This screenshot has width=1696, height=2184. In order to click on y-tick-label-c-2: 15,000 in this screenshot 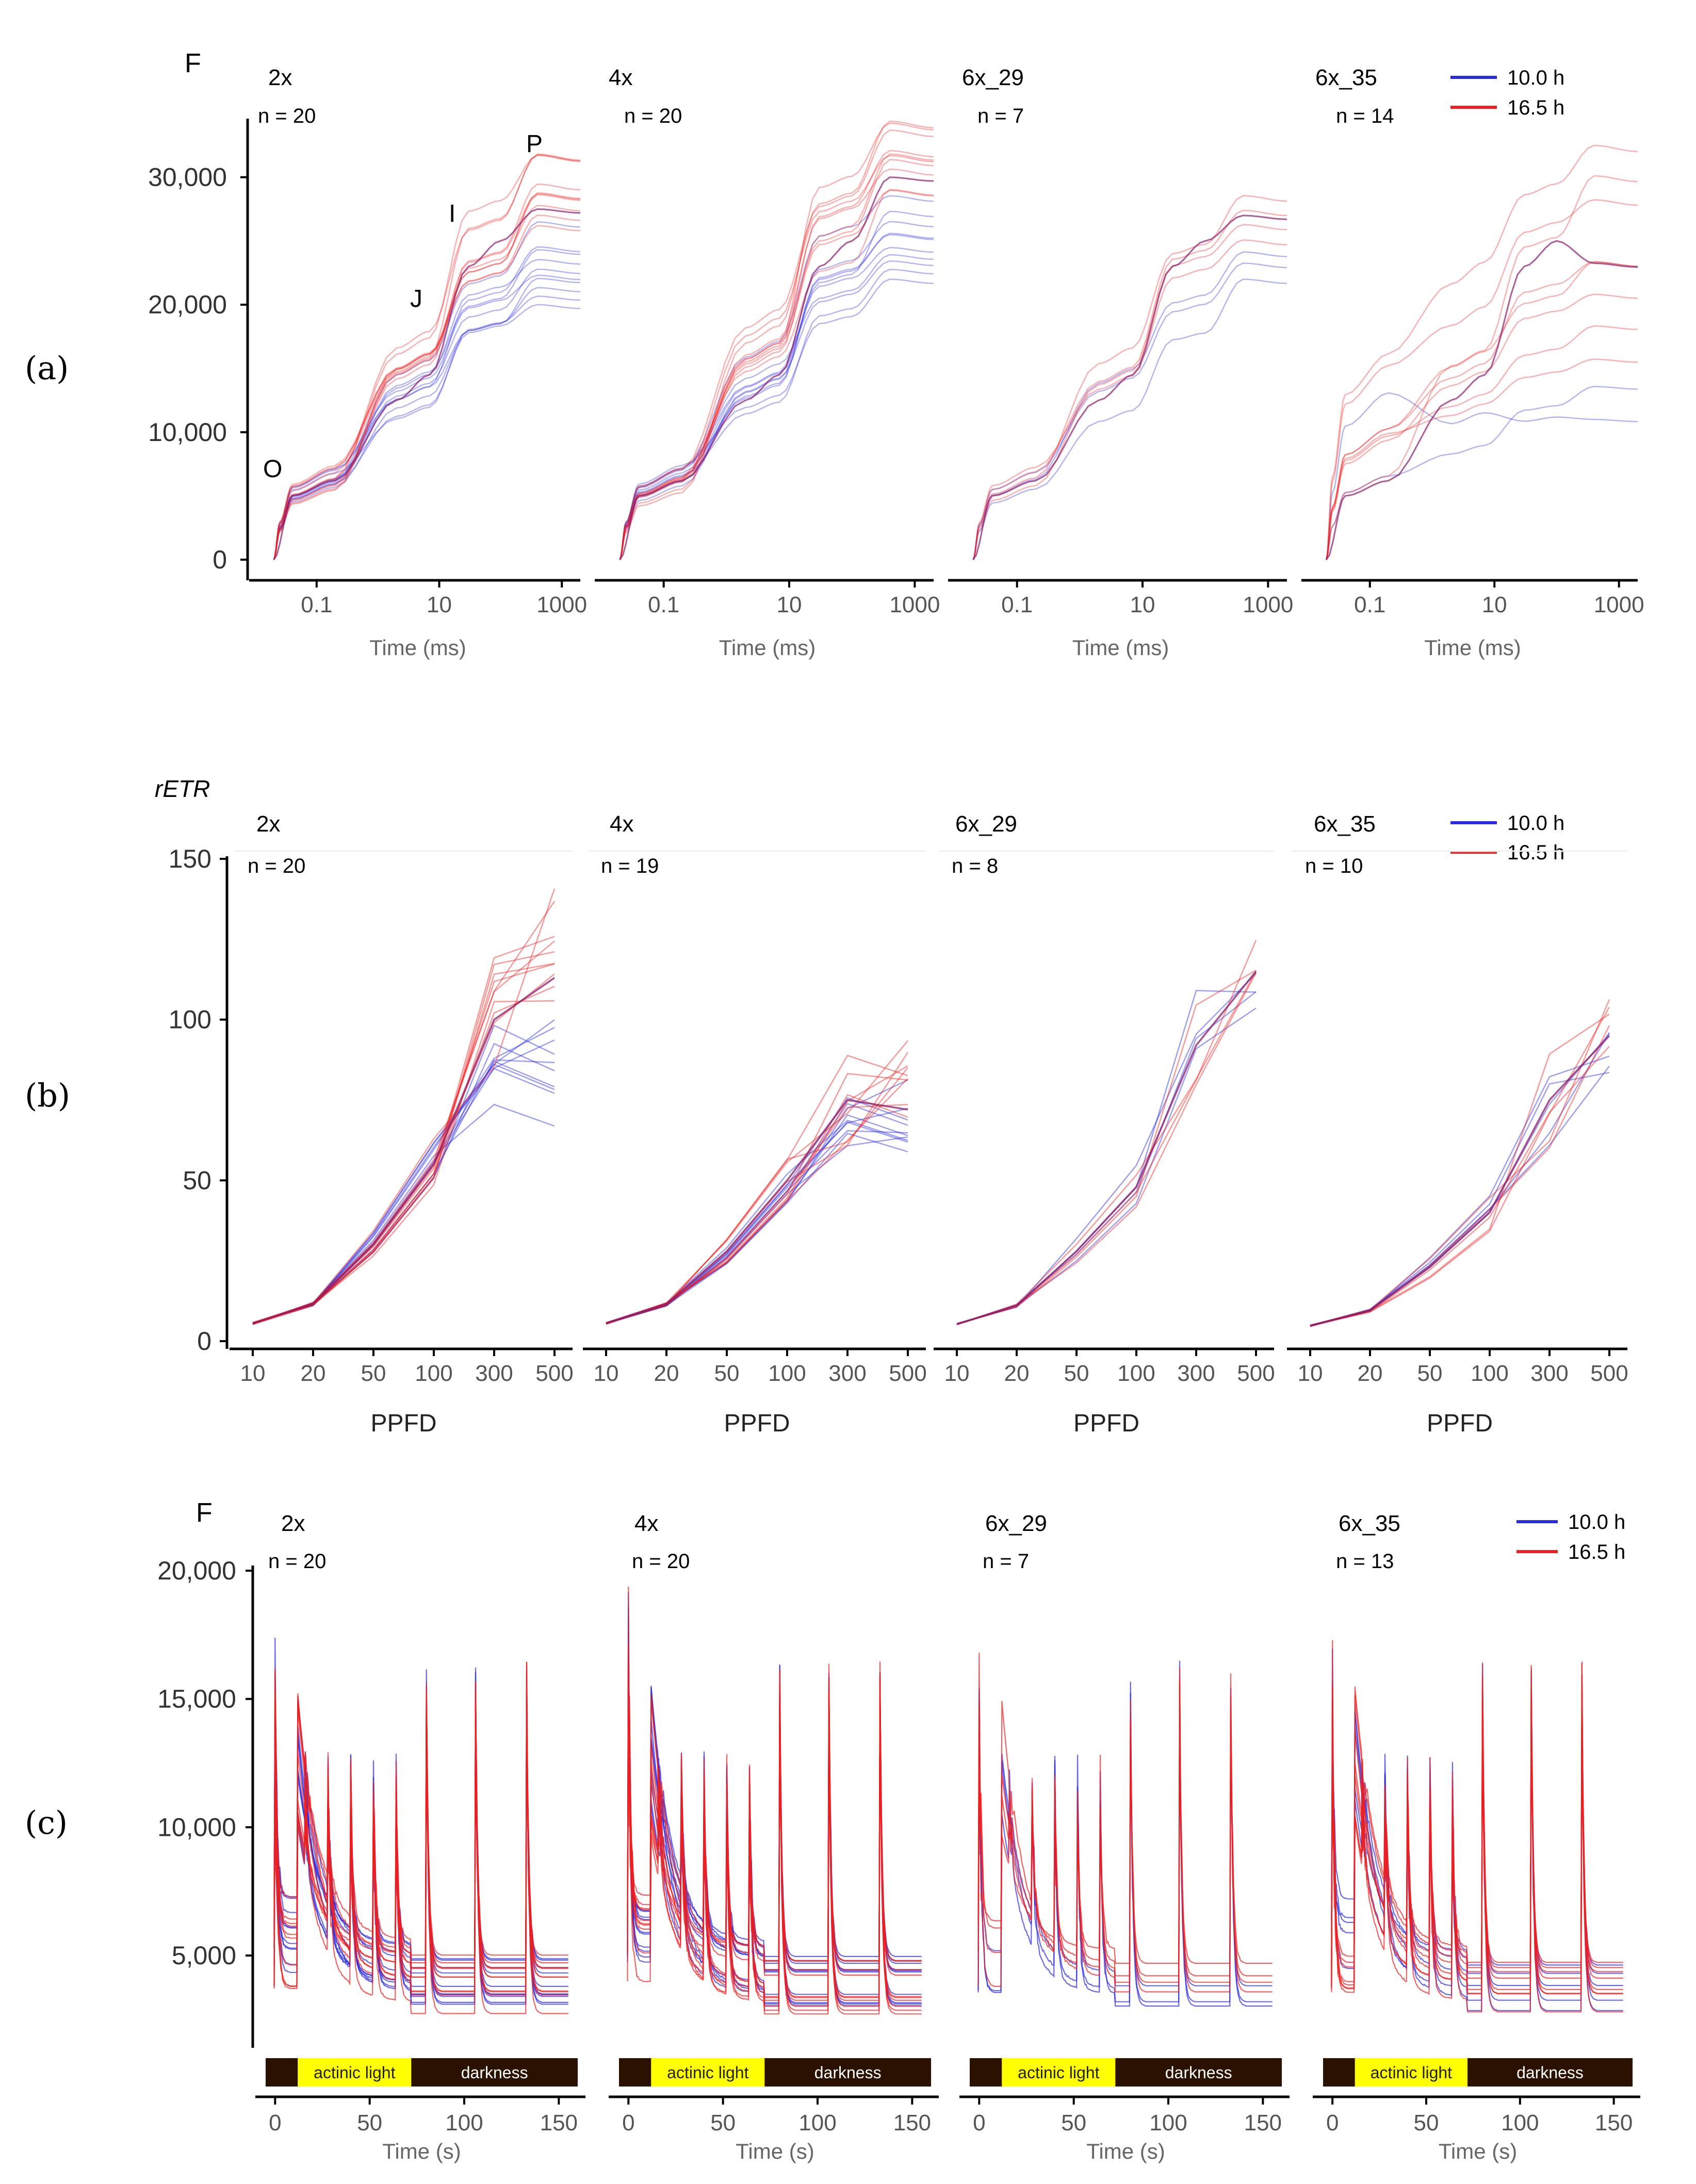, I will do `click(196, 1699)`.